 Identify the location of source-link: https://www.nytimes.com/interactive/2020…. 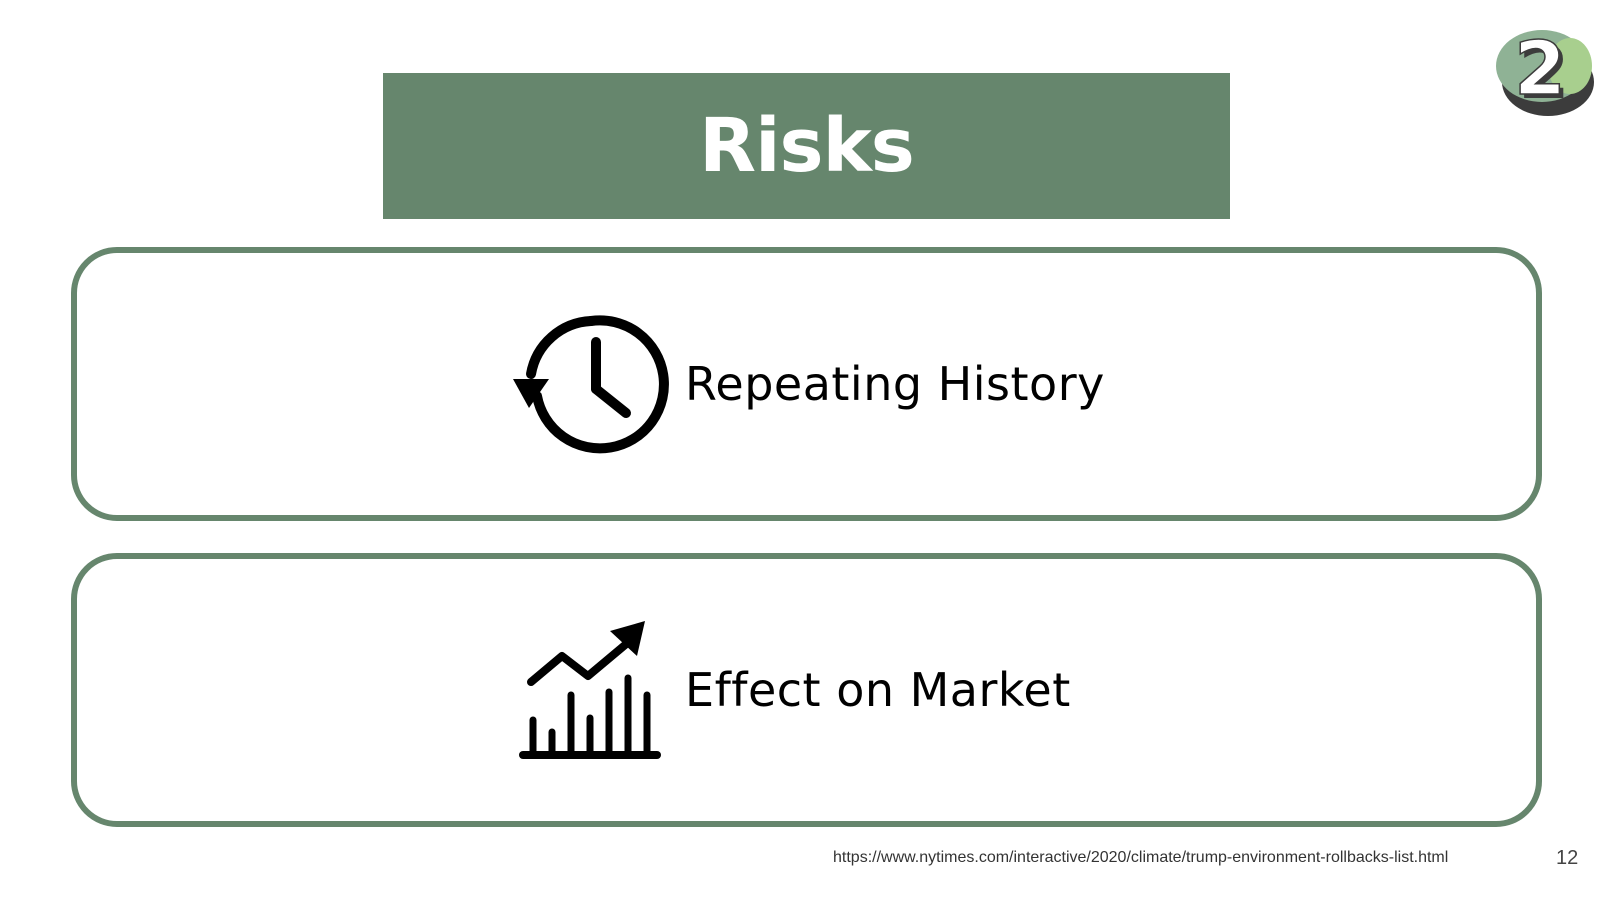
(1141, 857).